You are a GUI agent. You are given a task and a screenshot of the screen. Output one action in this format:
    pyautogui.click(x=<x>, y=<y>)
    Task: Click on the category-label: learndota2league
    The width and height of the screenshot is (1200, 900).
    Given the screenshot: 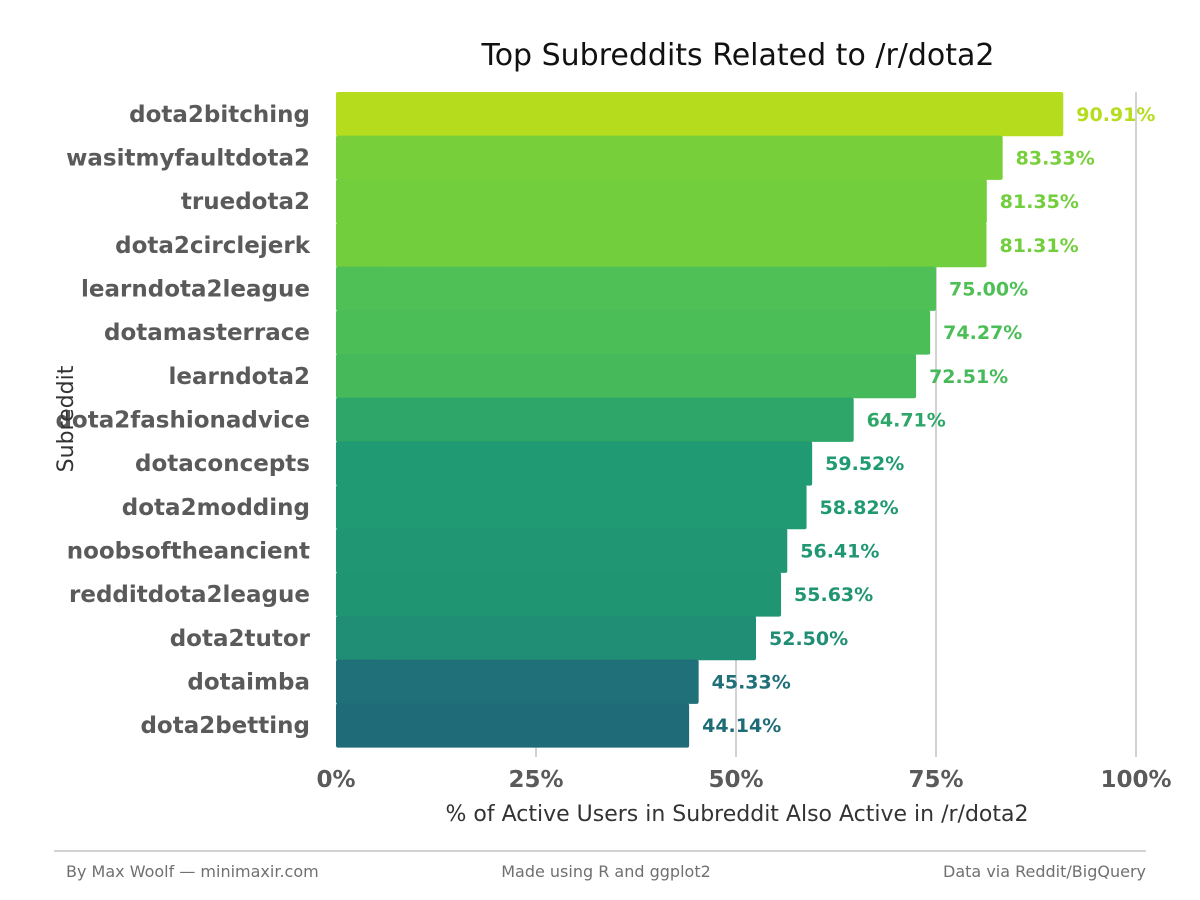 What is the action you would take?
    pyautogui.click(x=195, y=290)
    